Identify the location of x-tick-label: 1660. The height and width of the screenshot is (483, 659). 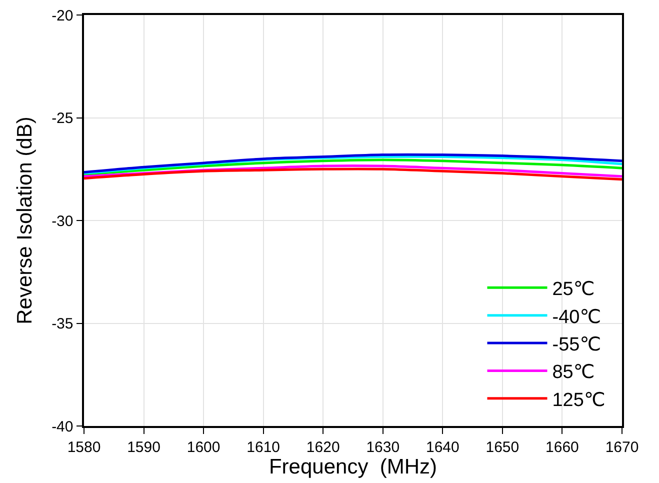
(562, 447).